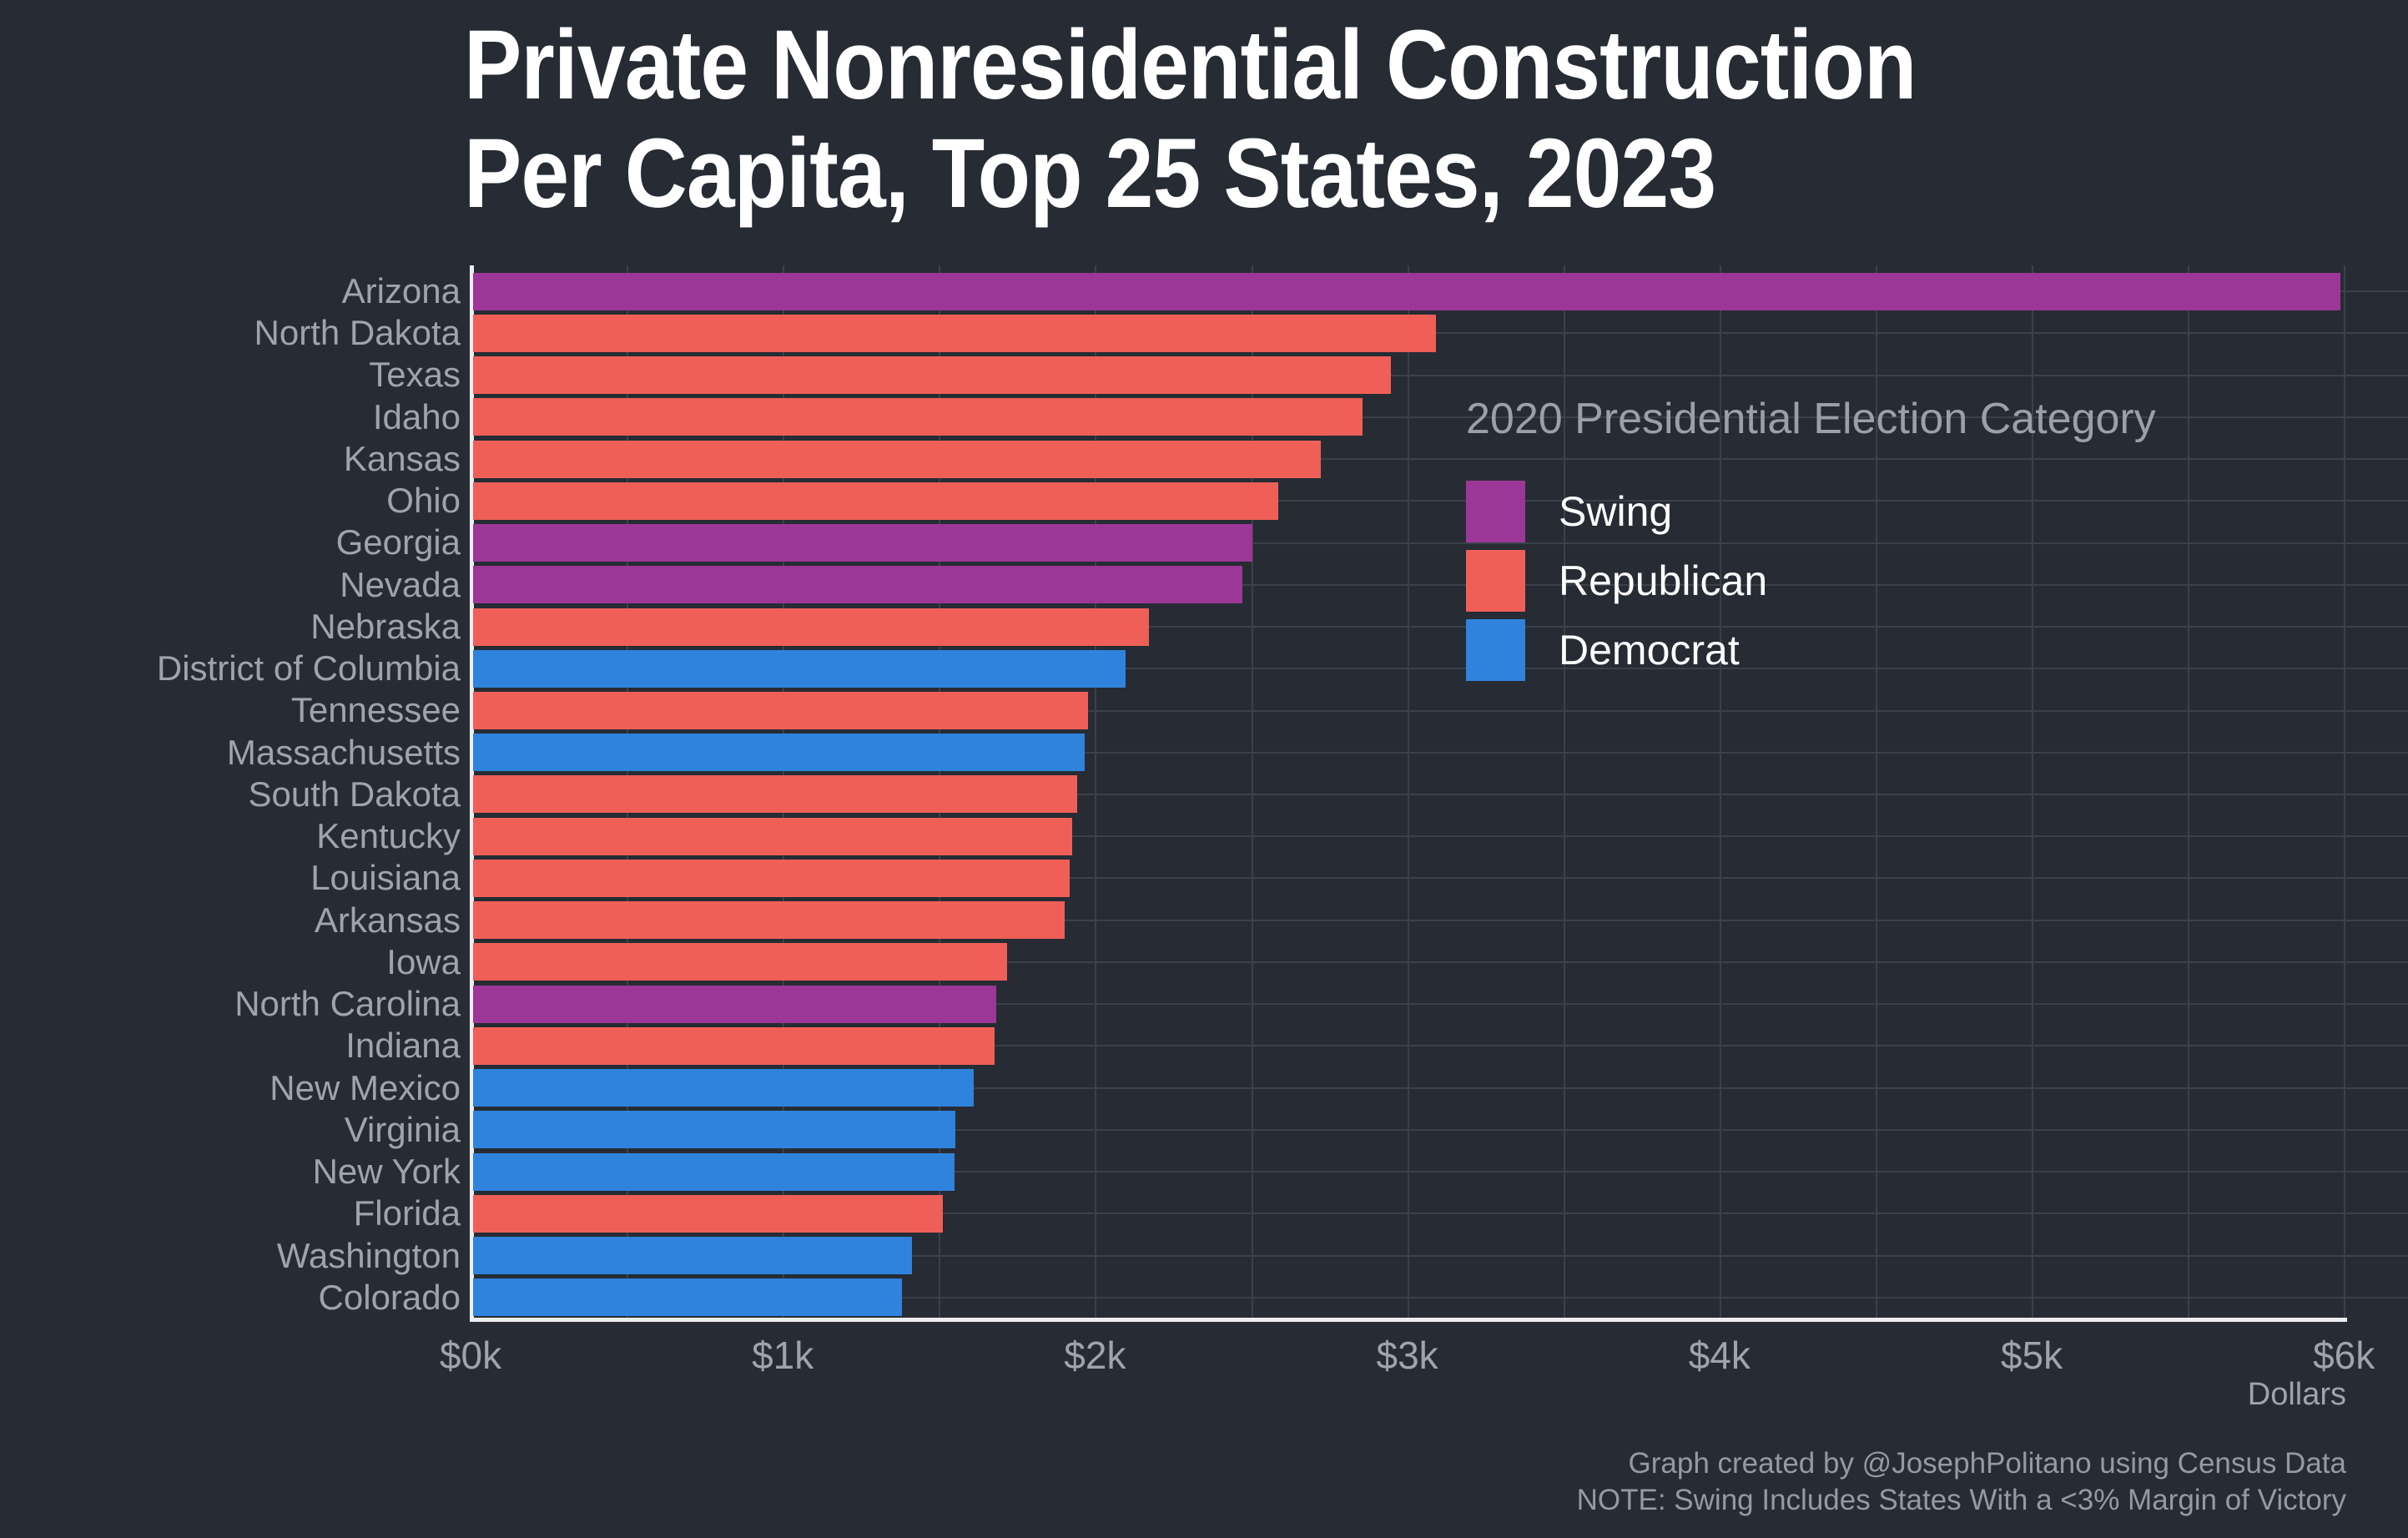 The height and width of the screenshot is (1538, 2408). What do you see at coordinates (1439, 669) in the screenshot?
I see `gridline-row-district-of-columbia` at bounding box center [1439, 669].